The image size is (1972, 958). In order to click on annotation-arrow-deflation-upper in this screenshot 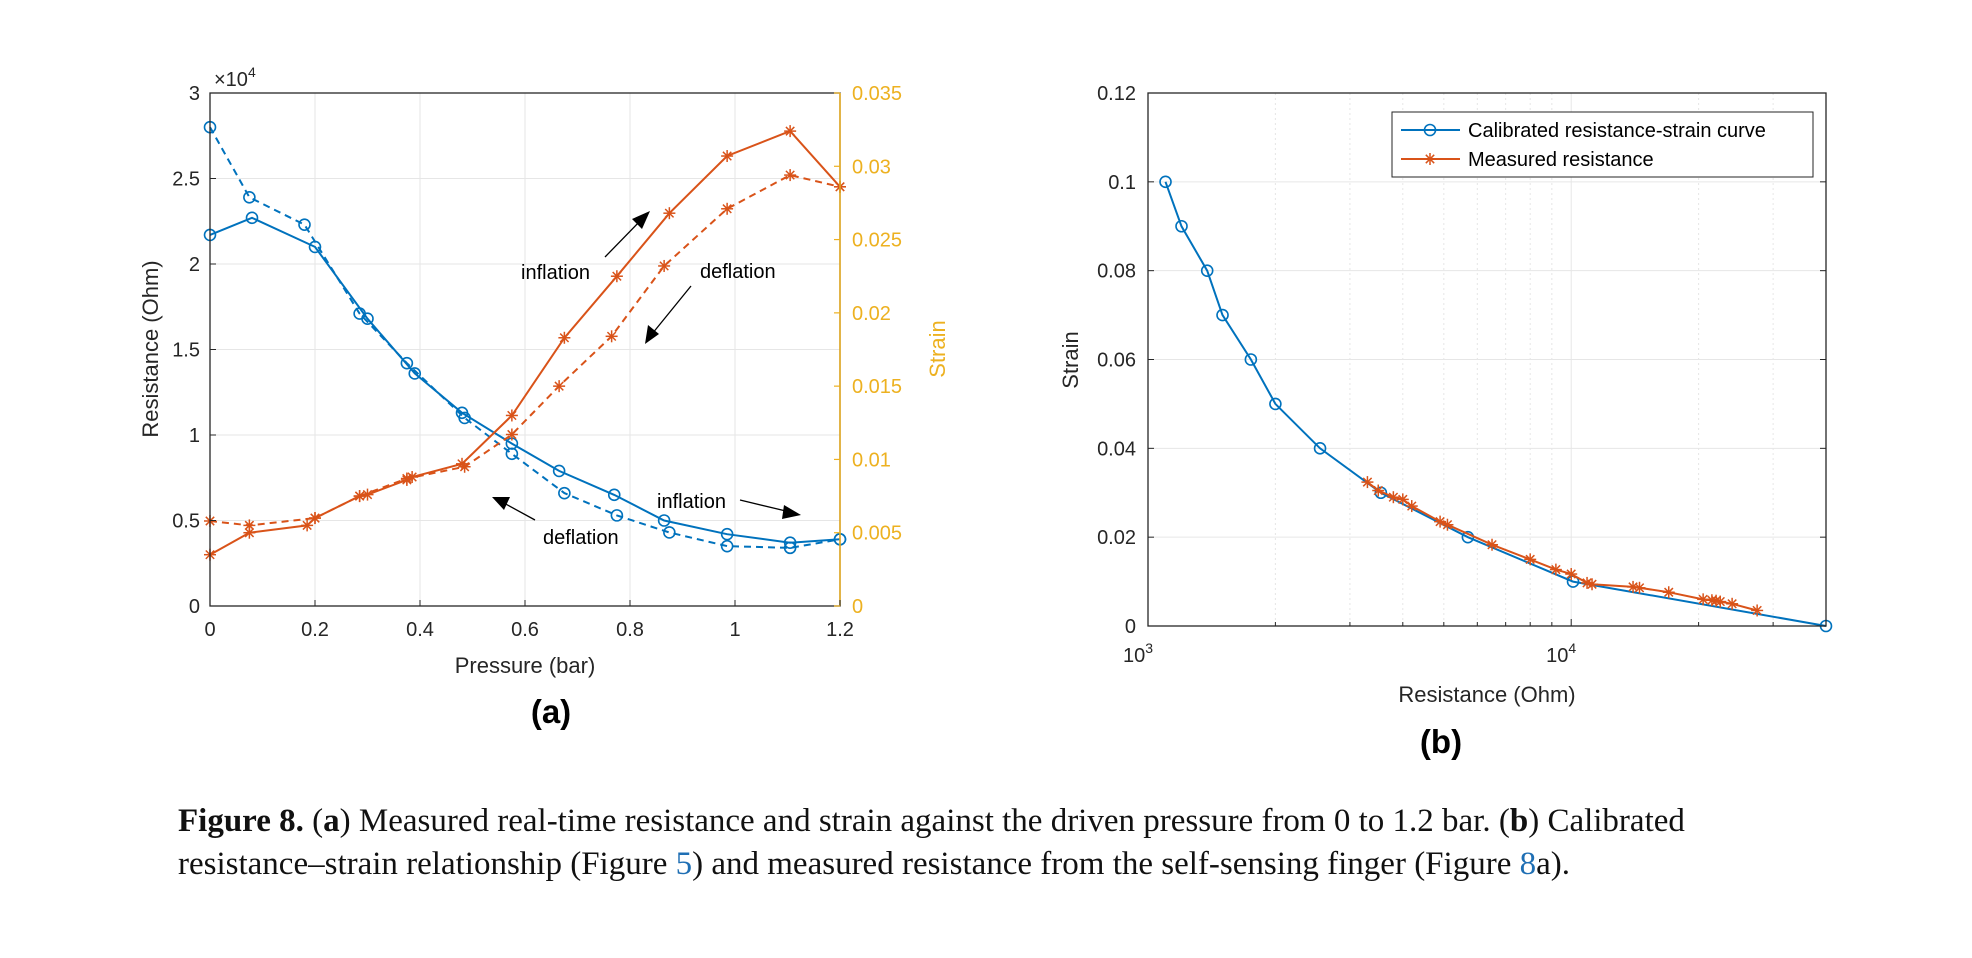, I will do `click(671, 310)`.